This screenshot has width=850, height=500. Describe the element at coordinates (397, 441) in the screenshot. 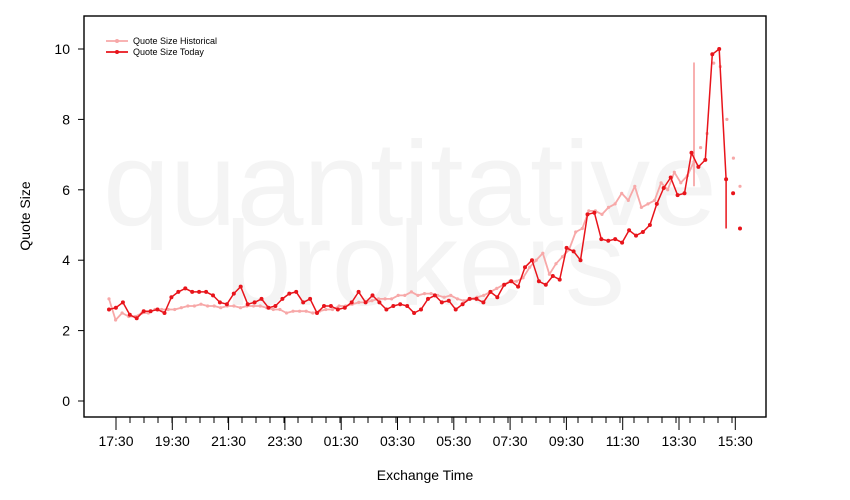

I see `x-tick-label: 03:30` at that location.